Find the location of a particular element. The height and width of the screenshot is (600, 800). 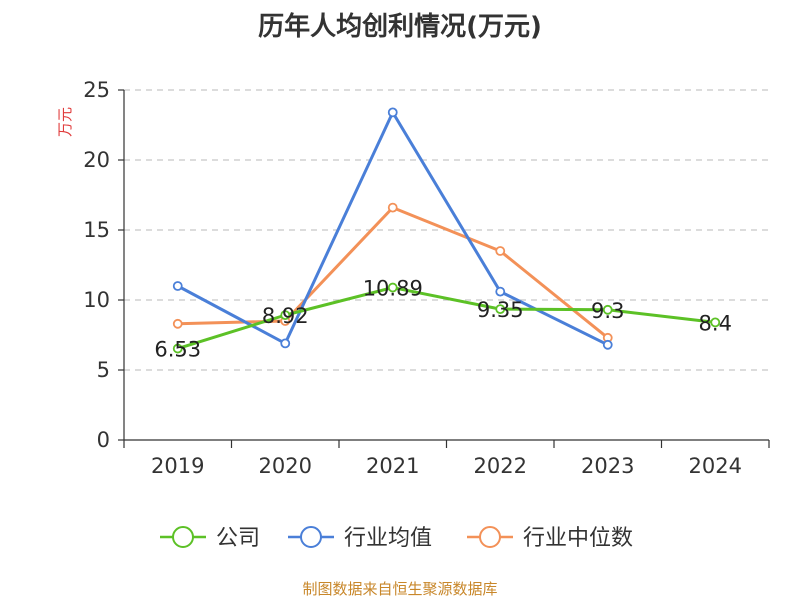

source-footer: 制图数据来自恒生聚源数据库 is located at coordinates (400, 589).